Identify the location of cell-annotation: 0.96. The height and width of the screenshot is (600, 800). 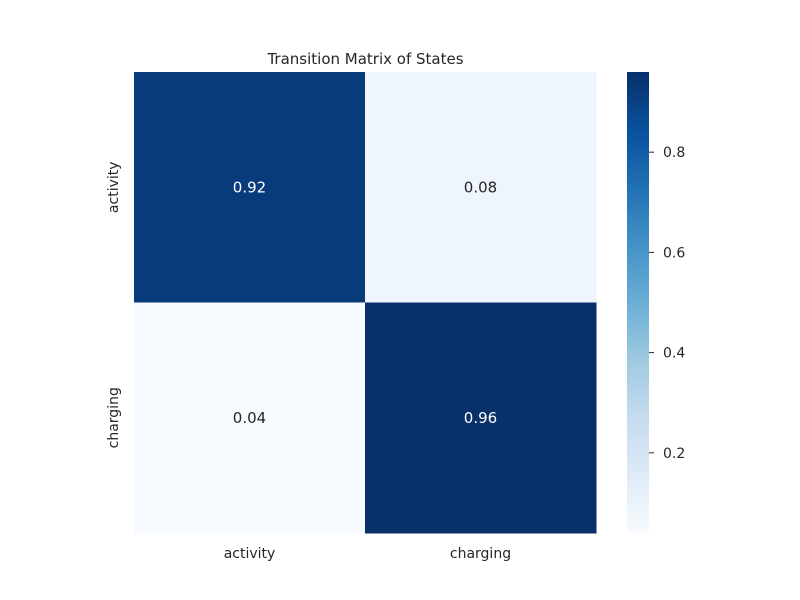
(480, 418).